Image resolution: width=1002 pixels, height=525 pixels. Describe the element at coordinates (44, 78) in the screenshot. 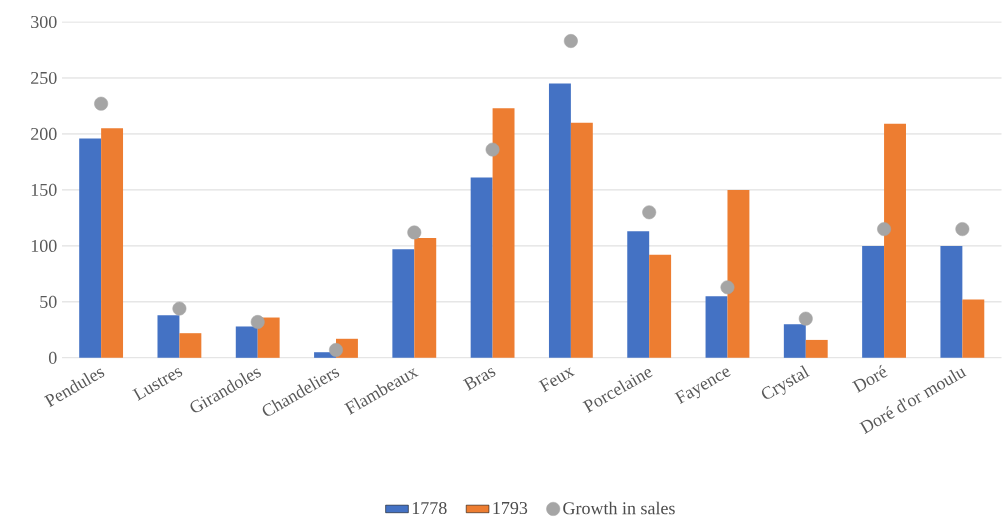

I see `y-tick-label: 250` at that location.